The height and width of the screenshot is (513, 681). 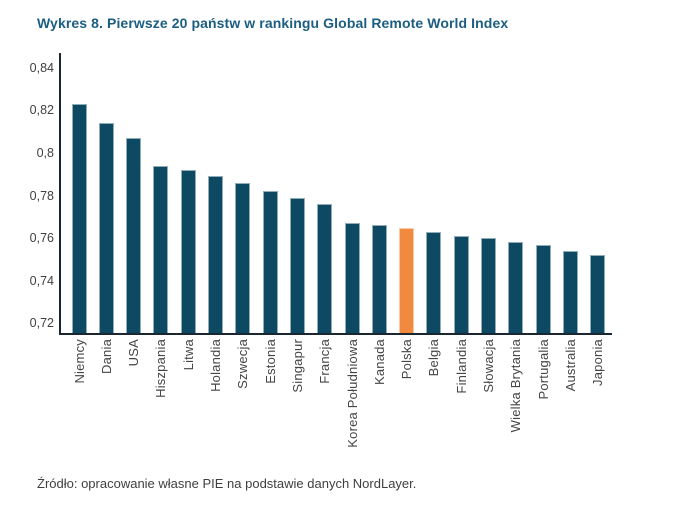 I want to click on x-label-portugalia: Portugalia, so click(x=543, y=369).